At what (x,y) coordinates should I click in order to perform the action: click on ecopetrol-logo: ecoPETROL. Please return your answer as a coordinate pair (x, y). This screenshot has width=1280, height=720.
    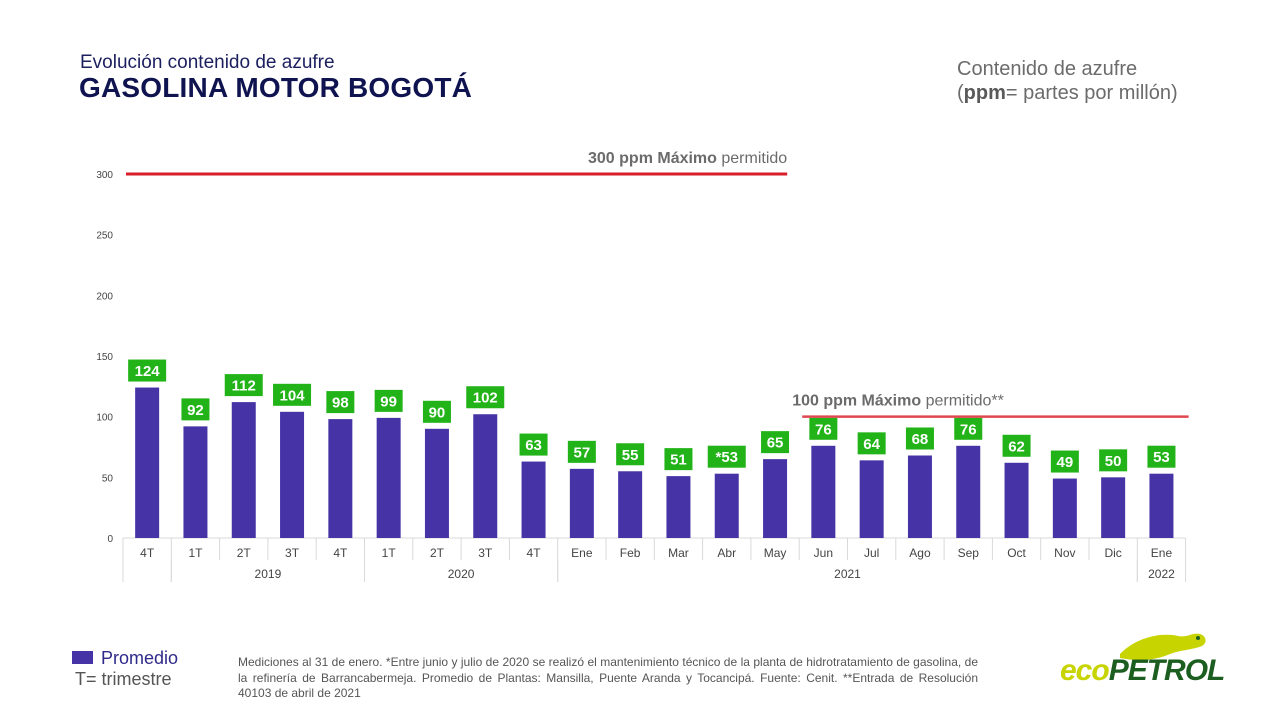
    Looking at the image, I should click on (1145, 658).